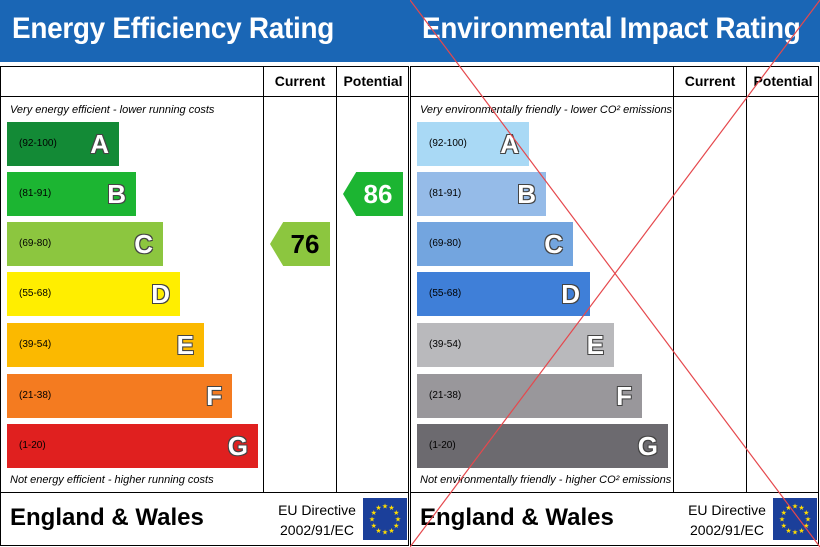 This screenshot has width=820, height=547. What do you see at coordinates (529, 396) in the screenshot?
I see `environmental-band-f: (21-38) F` at bounding box center [529, 396].